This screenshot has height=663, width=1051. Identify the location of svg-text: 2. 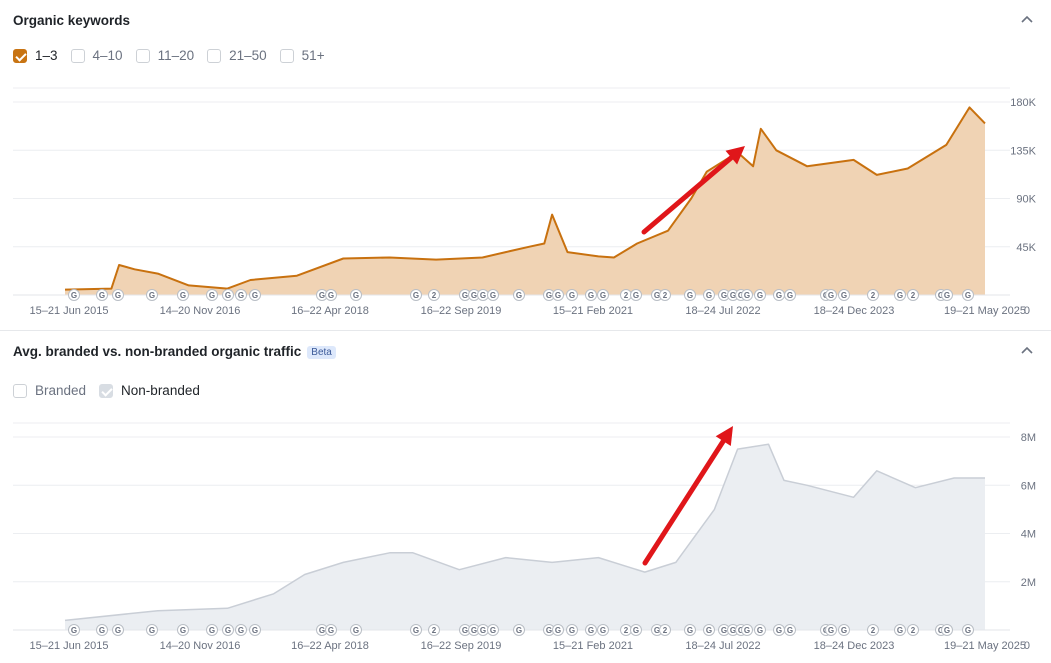
(913, 295).